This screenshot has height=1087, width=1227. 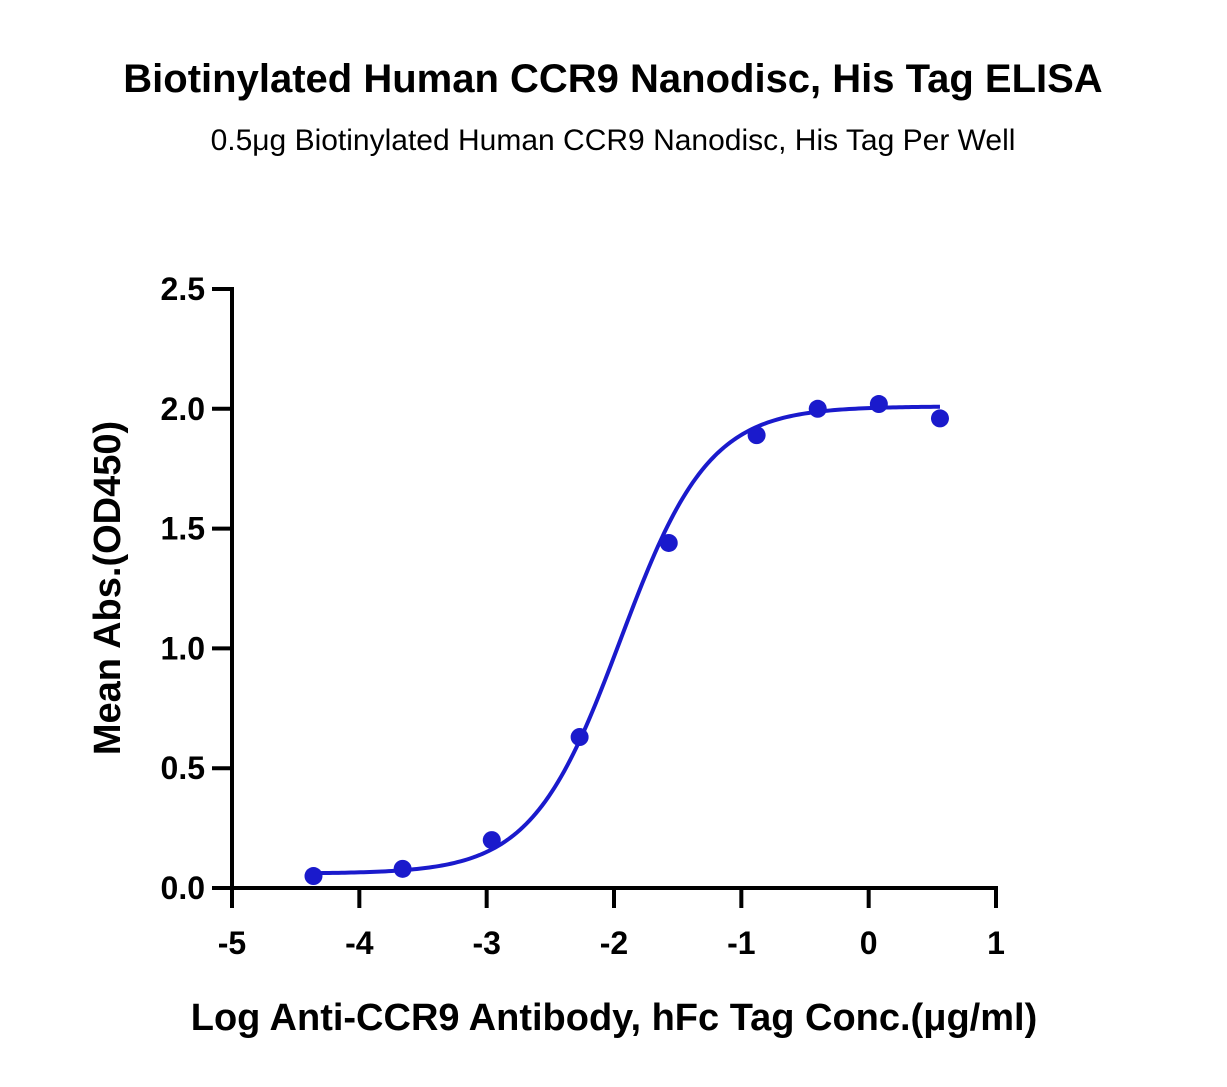 What do you see at coordinates (232, 943) in the screenshot?
I see `x-tick-label: -5` at bounding box center [232, 943].